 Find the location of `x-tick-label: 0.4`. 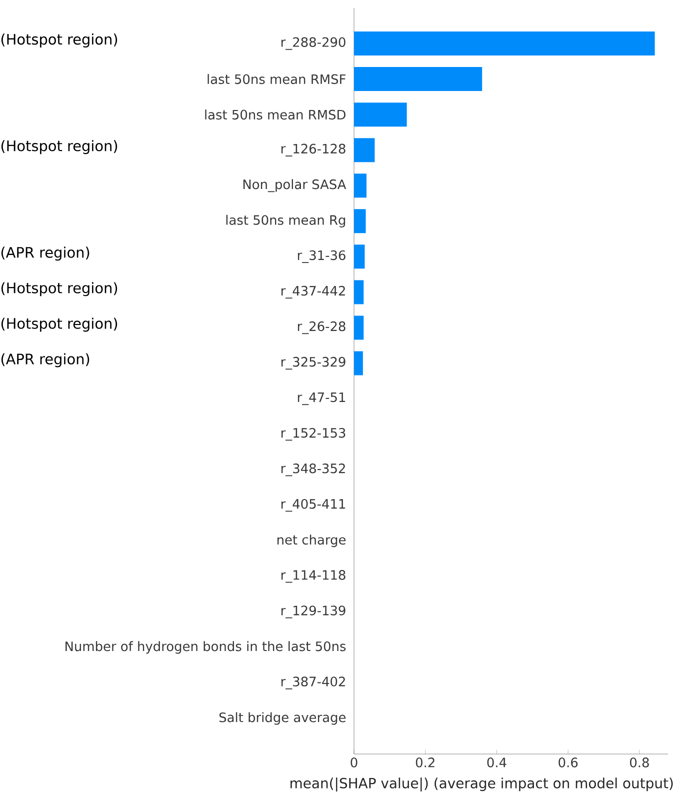

x-tick-label: 0.4 is located at coordinates (496, 763).